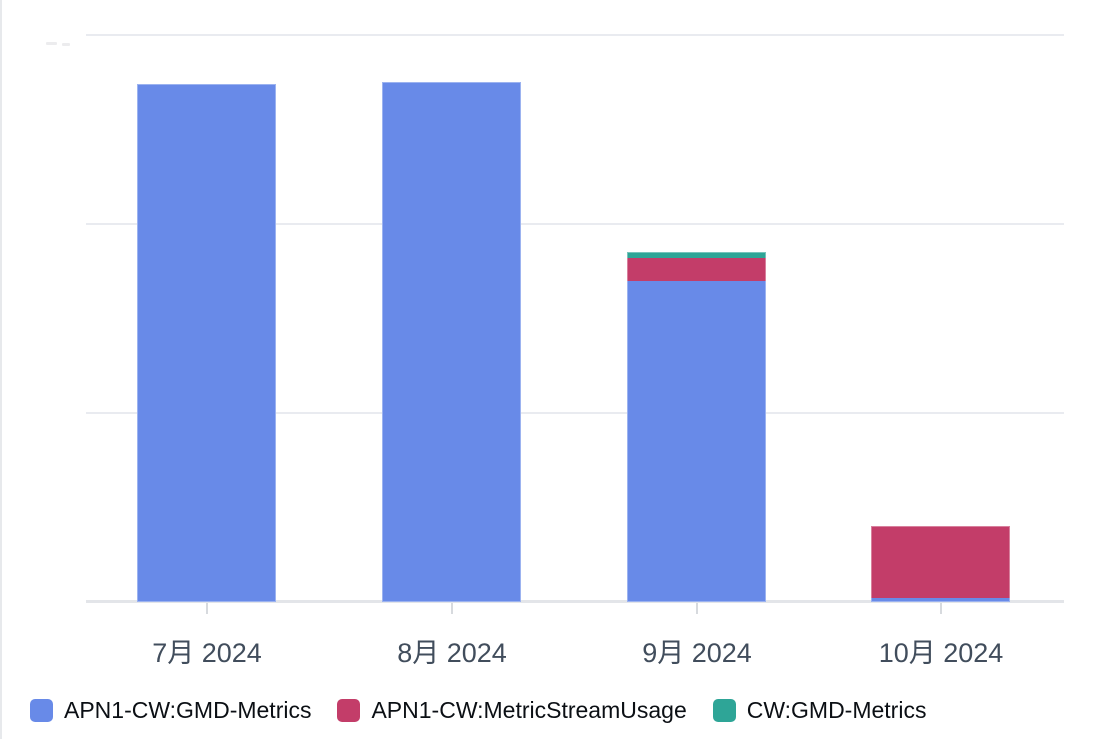 This screenshot has height=739, width=1097. What do you see at coordinates (41, 710) in the screenshot?
I see `legend-swatch-blue-icon` at bounding box center [41, 710].